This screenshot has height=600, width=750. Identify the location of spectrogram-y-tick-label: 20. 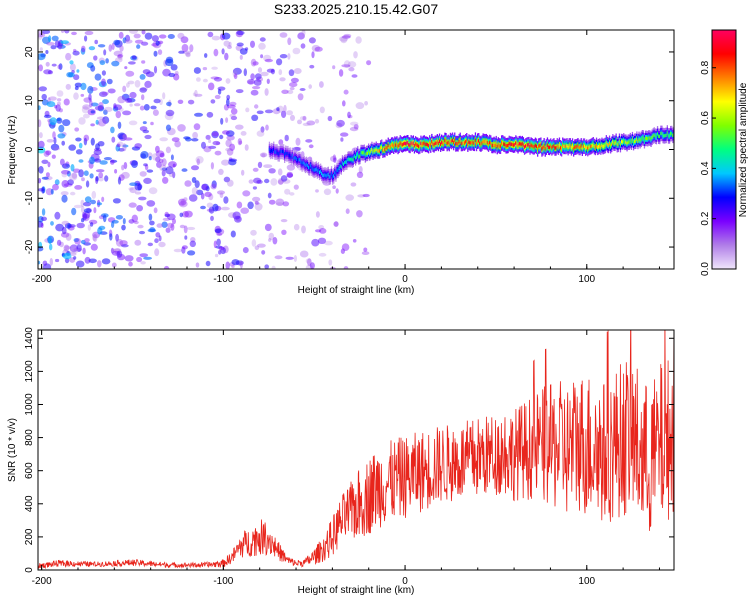
(29, 52).